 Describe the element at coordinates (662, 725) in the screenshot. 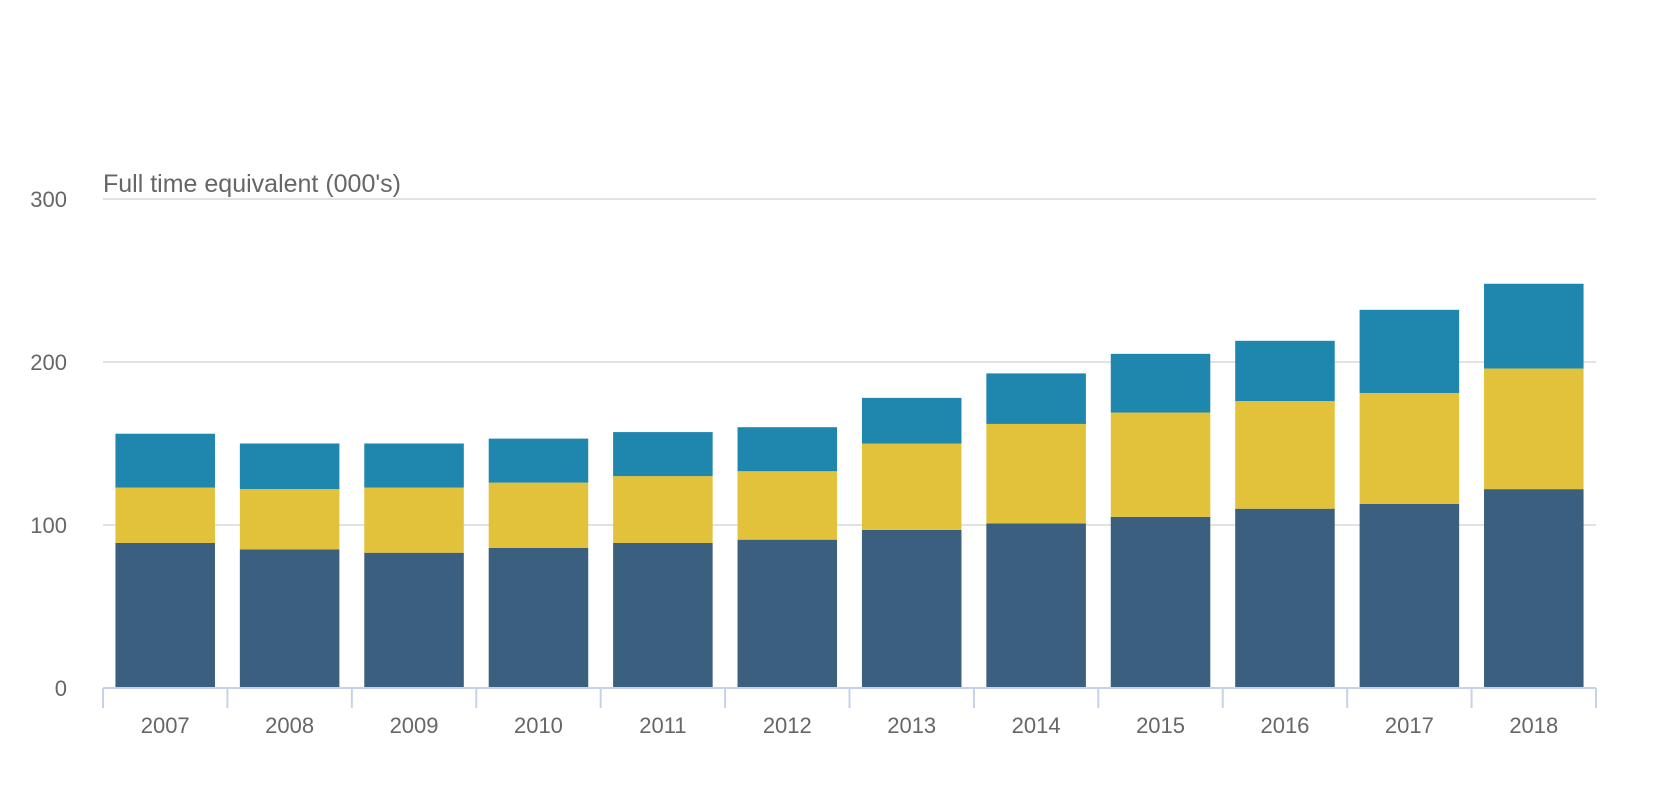

I see `x-tick-label: 2011` at that location.